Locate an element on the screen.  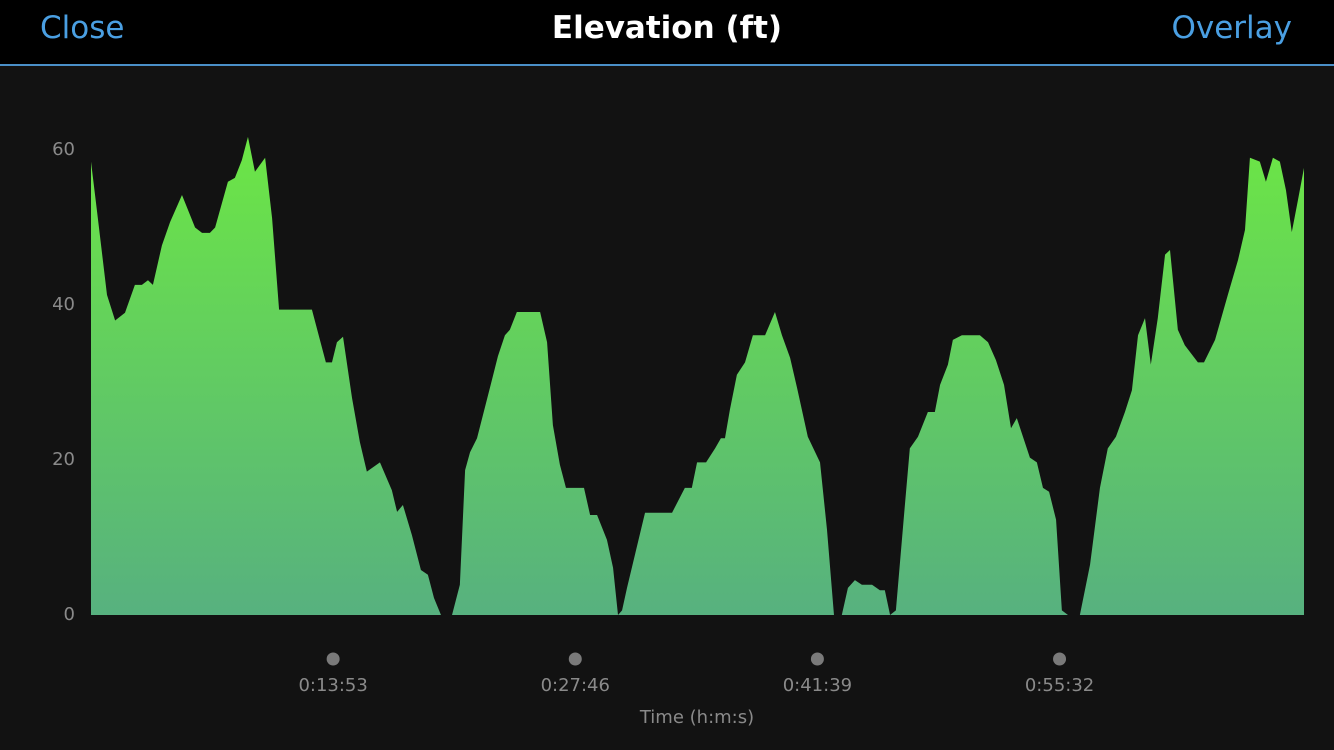
x-tick-label: 0:55:32 is located at coordinates (1059, 685).